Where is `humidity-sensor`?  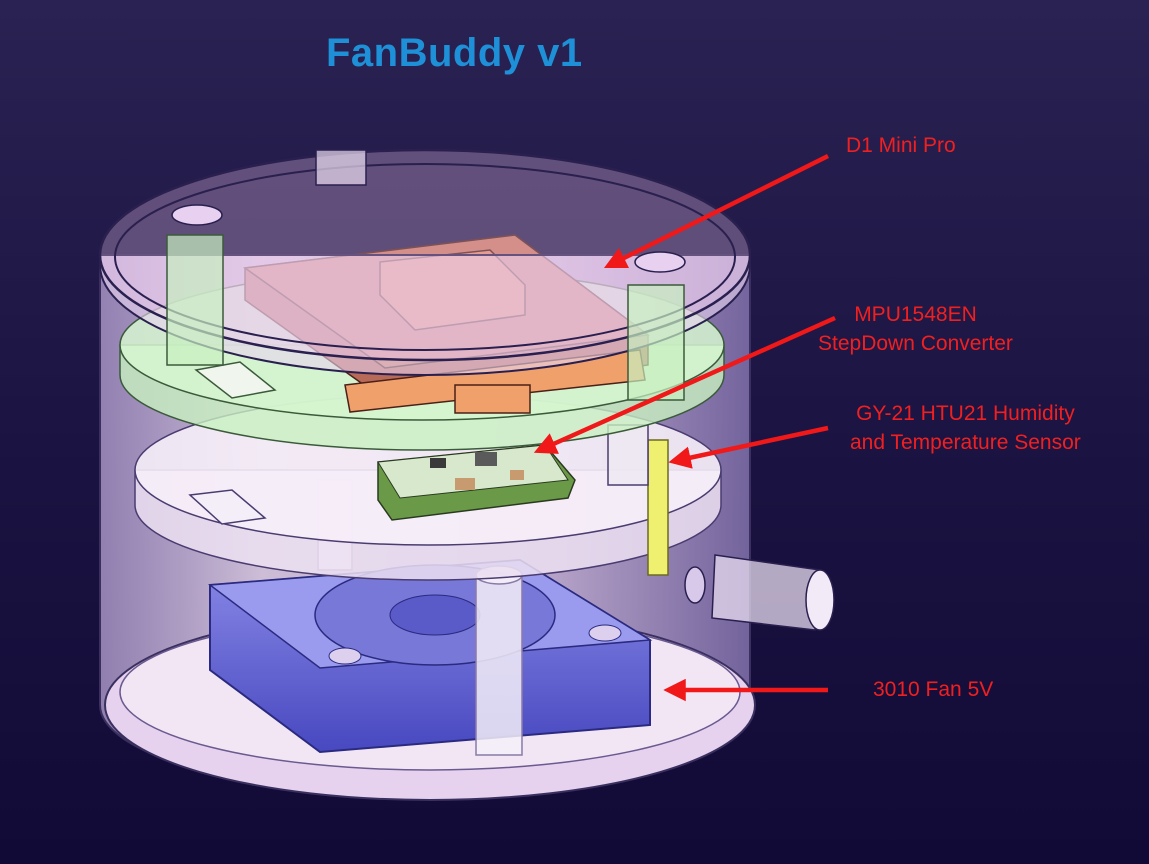
humidity-sensor is located at coordinates (638, 500).